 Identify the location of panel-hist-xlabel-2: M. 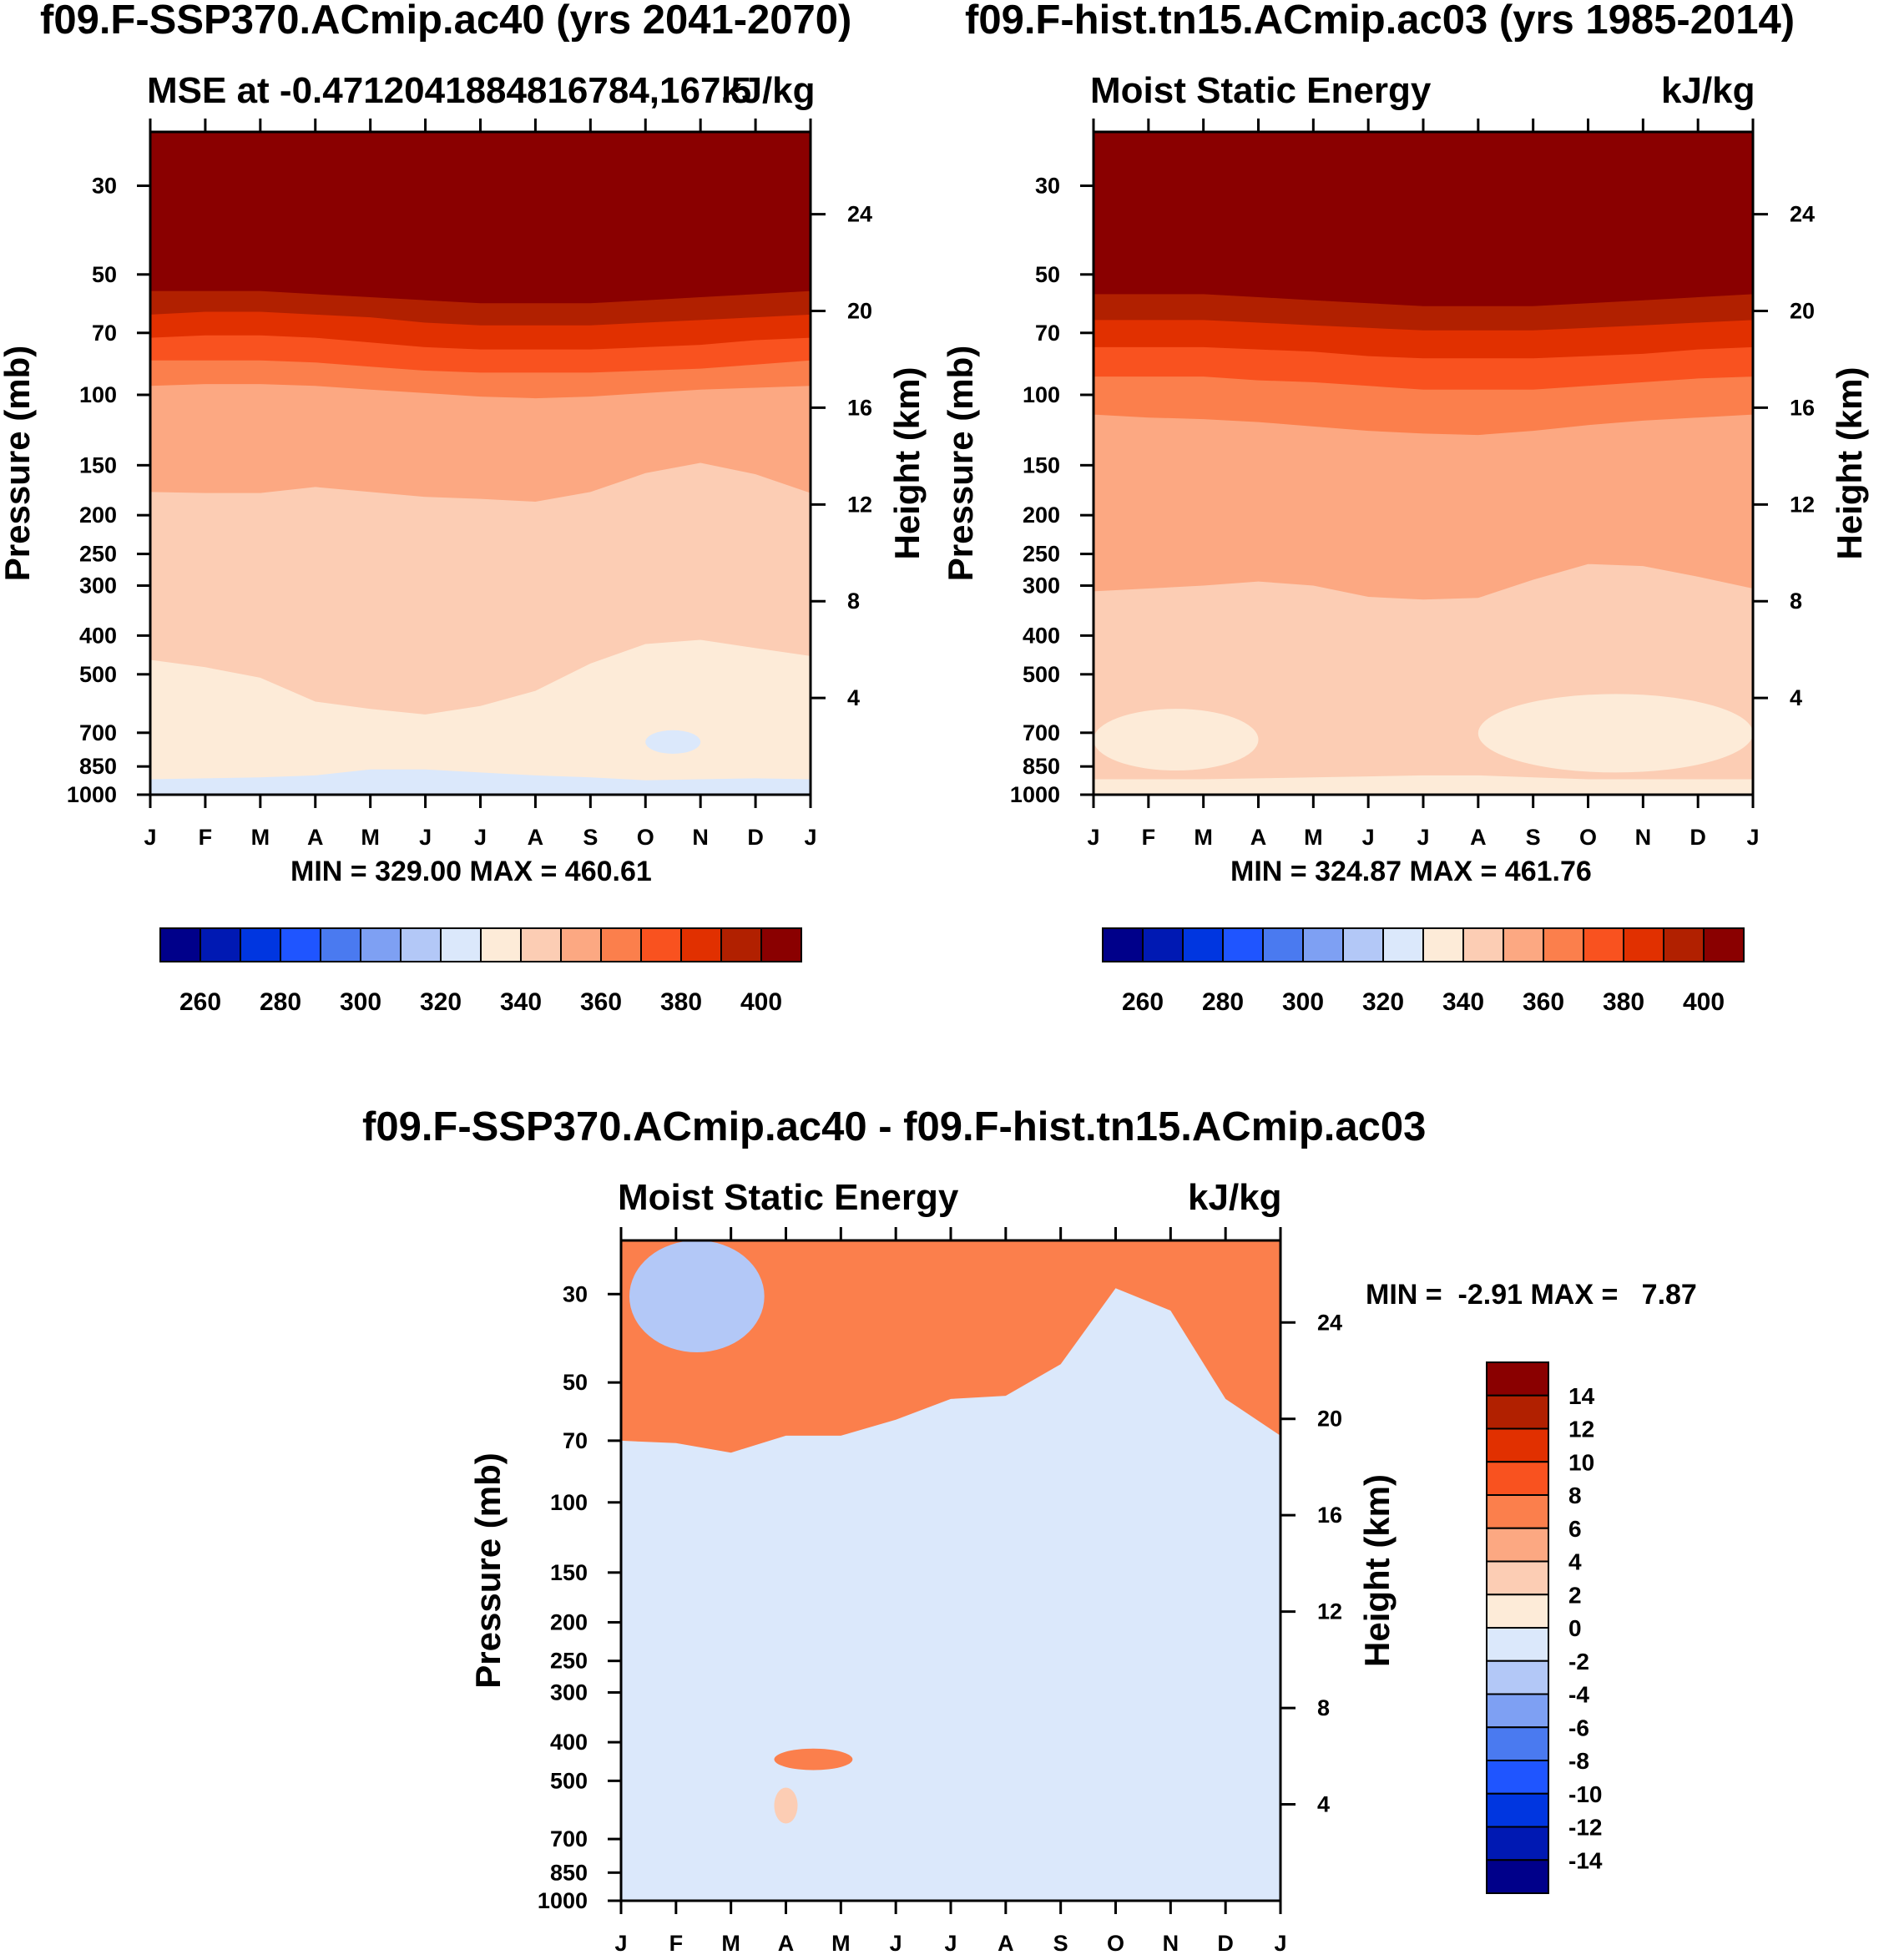
(1203, 837).